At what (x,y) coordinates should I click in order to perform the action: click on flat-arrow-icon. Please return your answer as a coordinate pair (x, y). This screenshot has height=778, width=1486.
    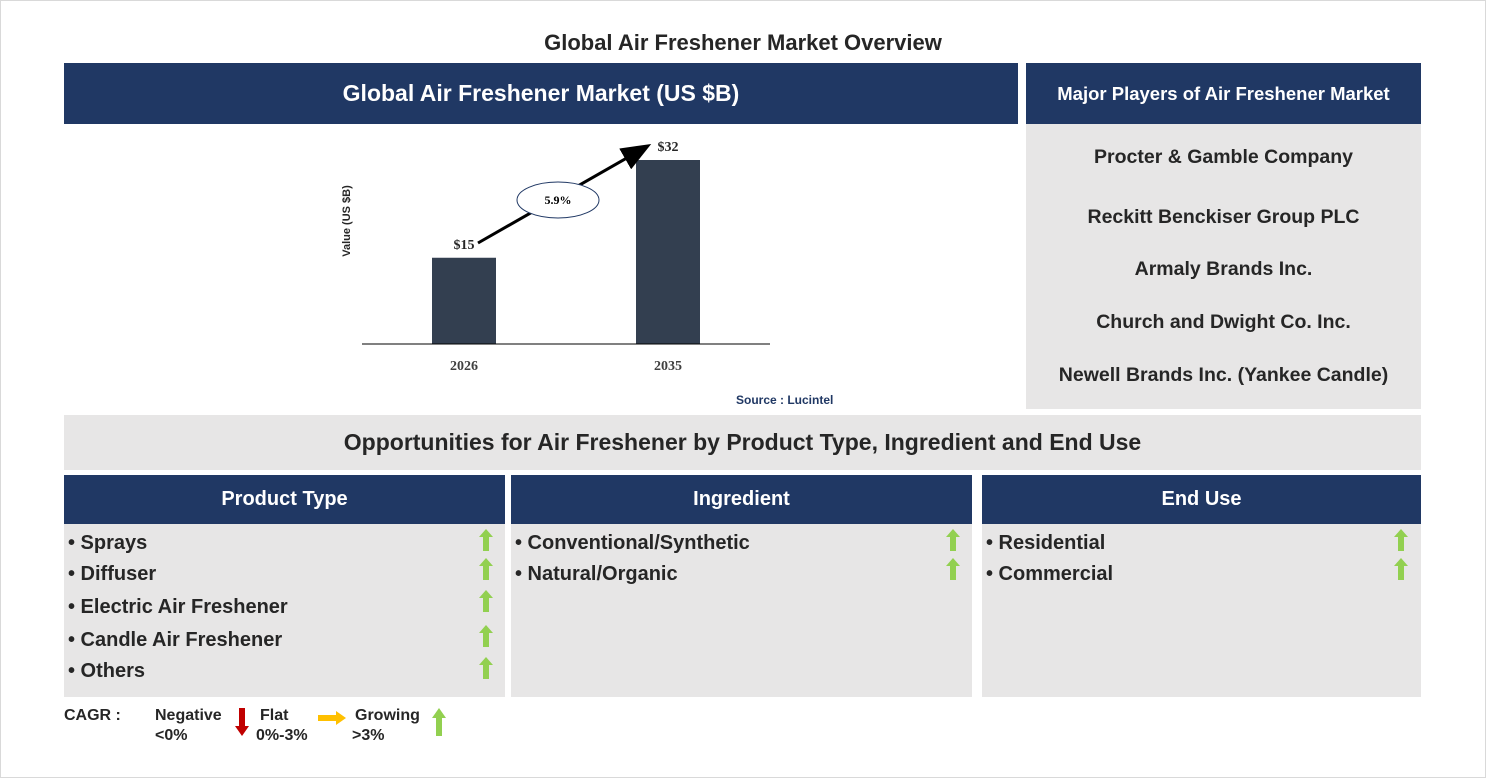
    Looking at the image, I should click on (332, 718).